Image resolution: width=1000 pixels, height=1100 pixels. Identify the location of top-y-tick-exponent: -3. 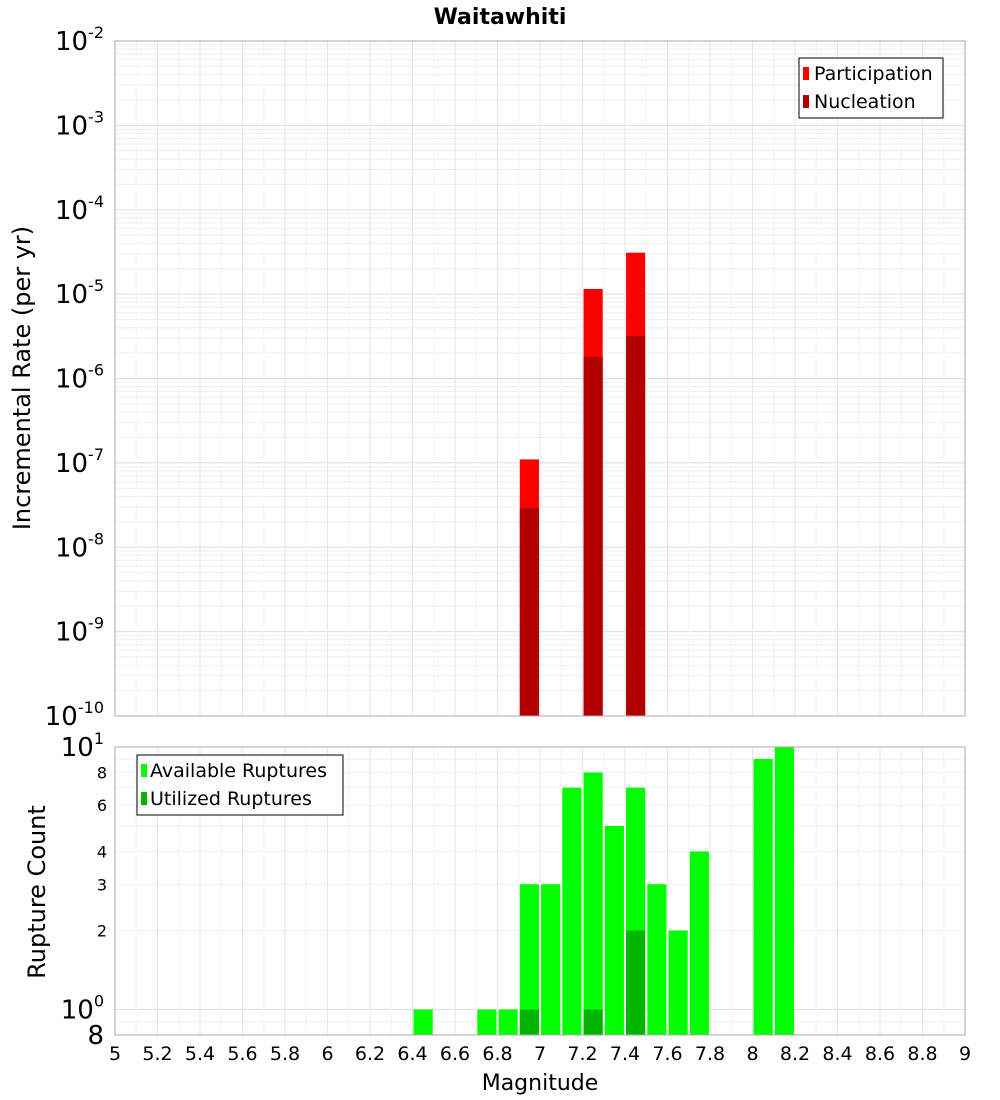
(96, 116).